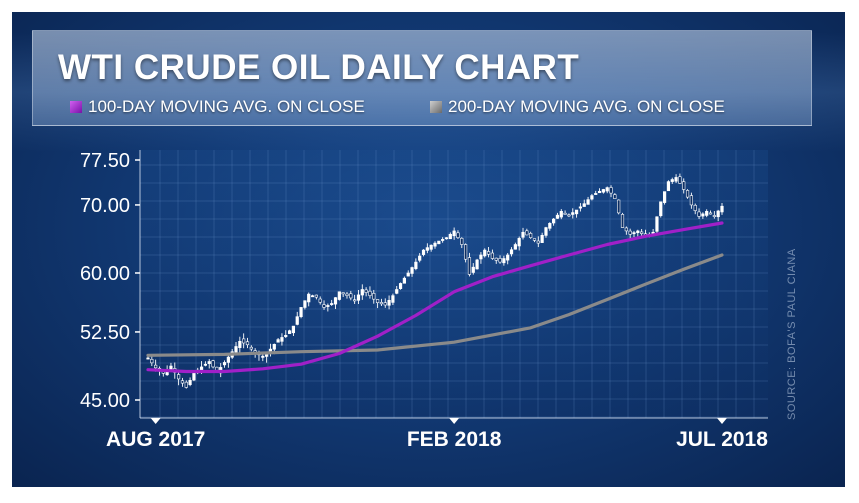 This screenshot has width=859, height=503. What do you see at coordinates (435, 305) in the screenshot?
I see `ma200-line` at bounding box center [435, 305].